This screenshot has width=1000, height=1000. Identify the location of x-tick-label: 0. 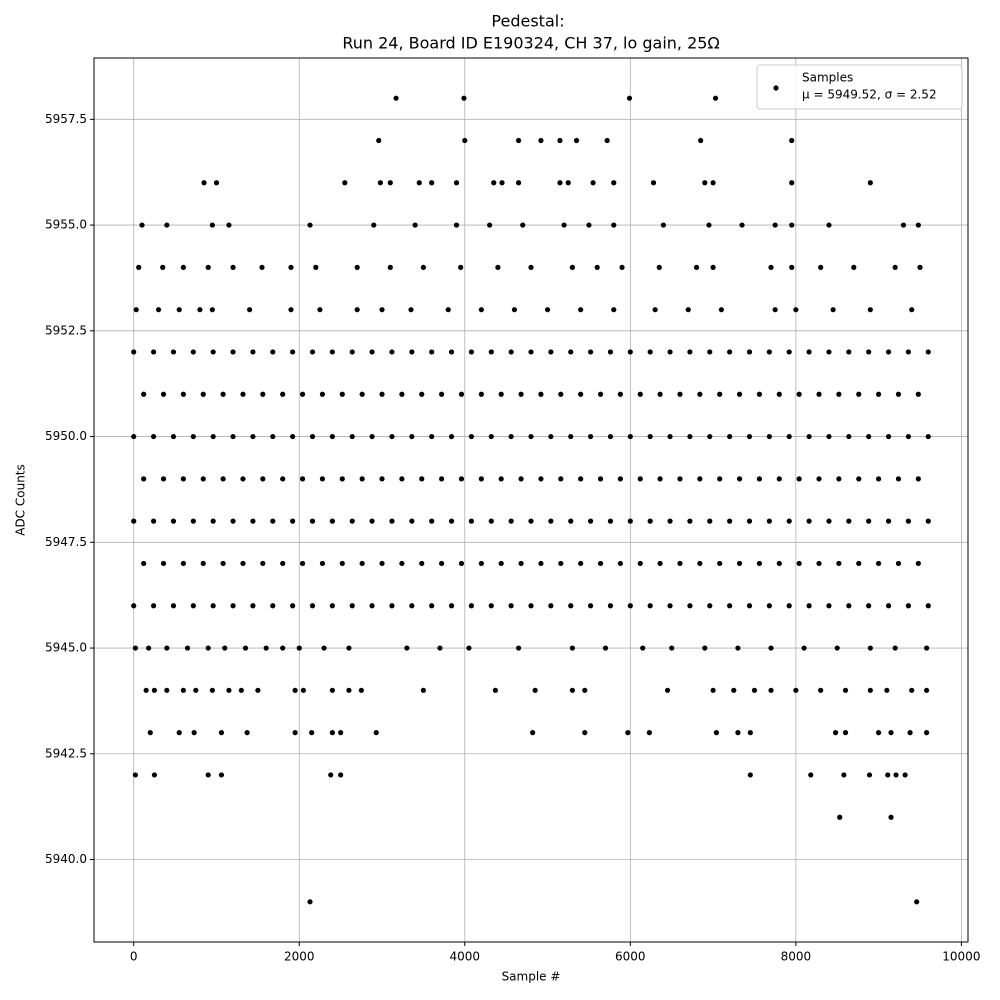
(134, 957).